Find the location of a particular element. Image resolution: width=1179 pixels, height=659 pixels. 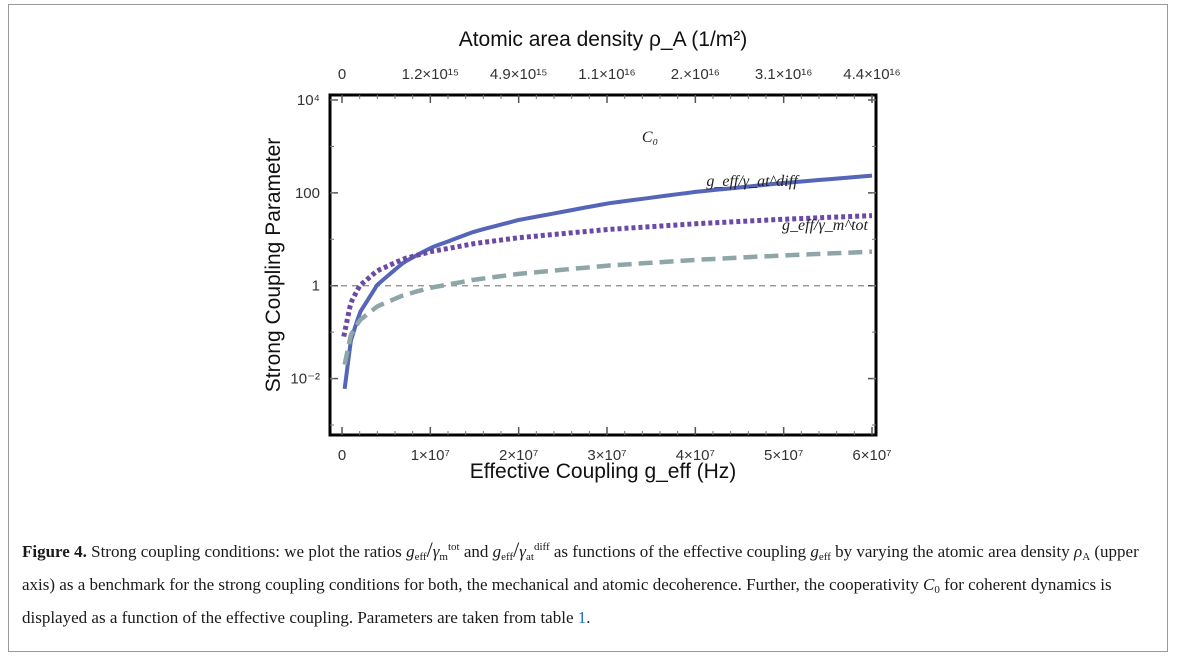

caption-ratio-m: geff/γmtot is located at coordinates (433, 550).